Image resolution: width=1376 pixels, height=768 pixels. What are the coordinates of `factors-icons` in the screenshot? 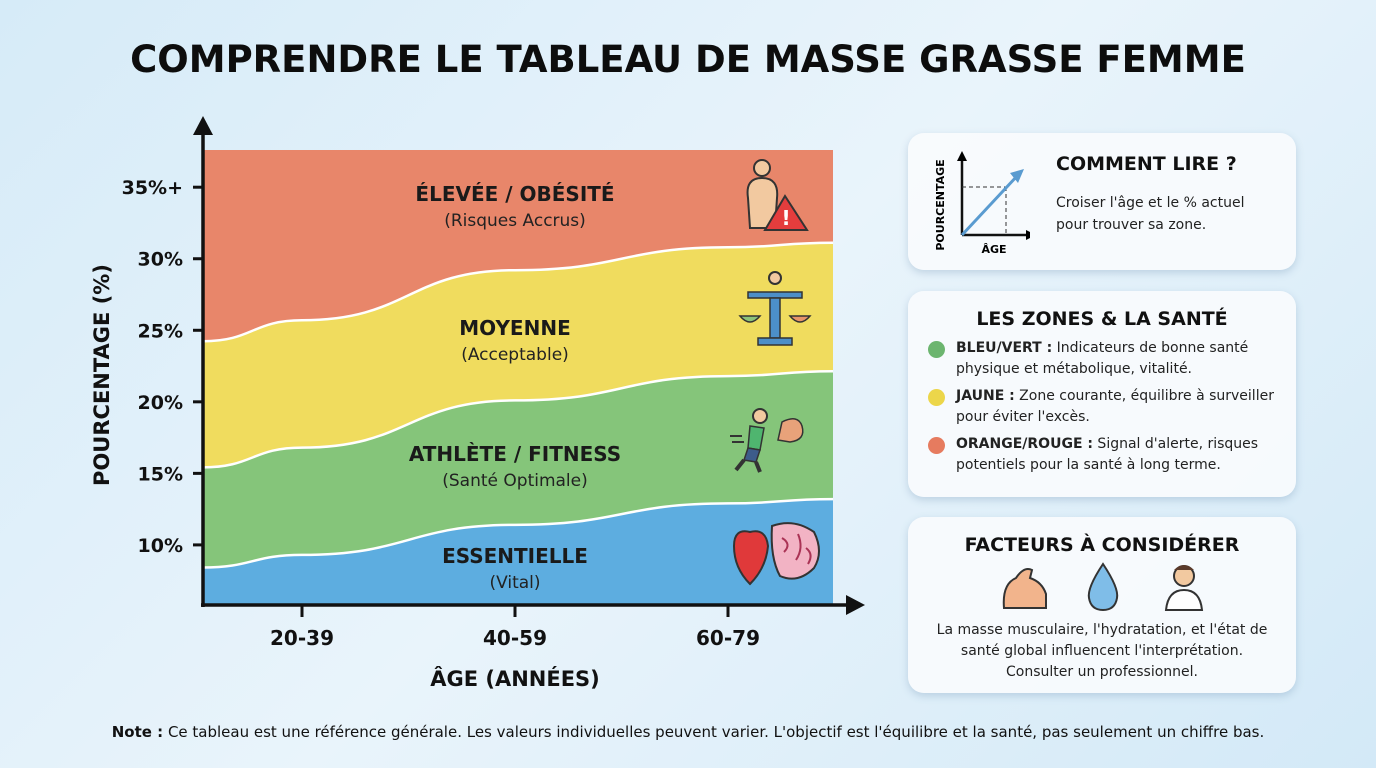 It's located at (1103, 587).